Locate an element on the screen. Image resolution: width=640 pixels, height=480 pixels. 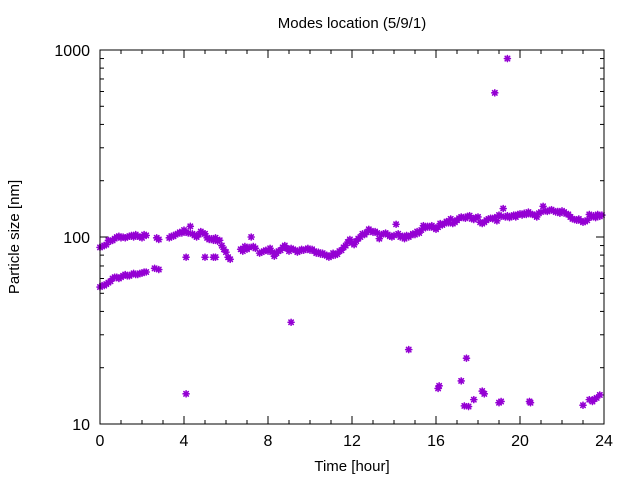
y-tick-label: 100 is located at coordinates (76, 238).